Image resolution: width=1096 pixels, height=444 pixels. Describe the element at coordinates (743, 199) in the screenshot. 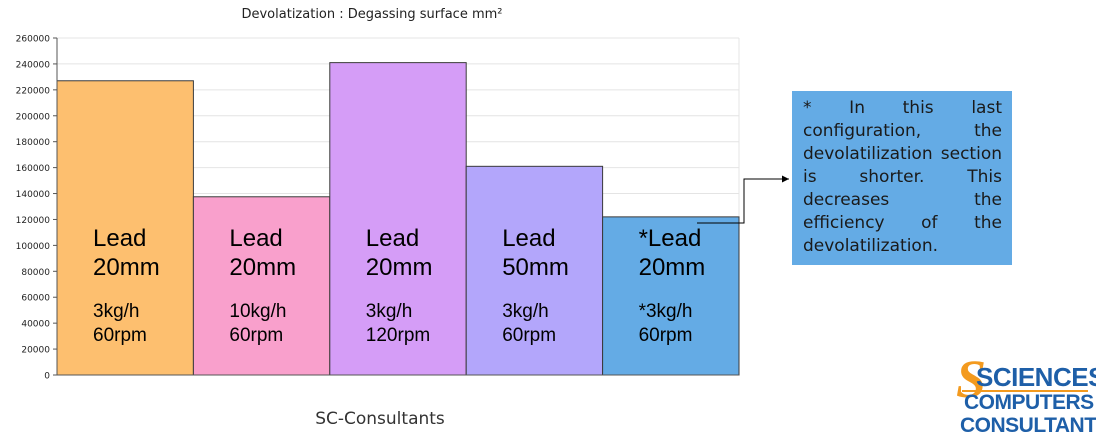

I see `callout-connector` at that location.